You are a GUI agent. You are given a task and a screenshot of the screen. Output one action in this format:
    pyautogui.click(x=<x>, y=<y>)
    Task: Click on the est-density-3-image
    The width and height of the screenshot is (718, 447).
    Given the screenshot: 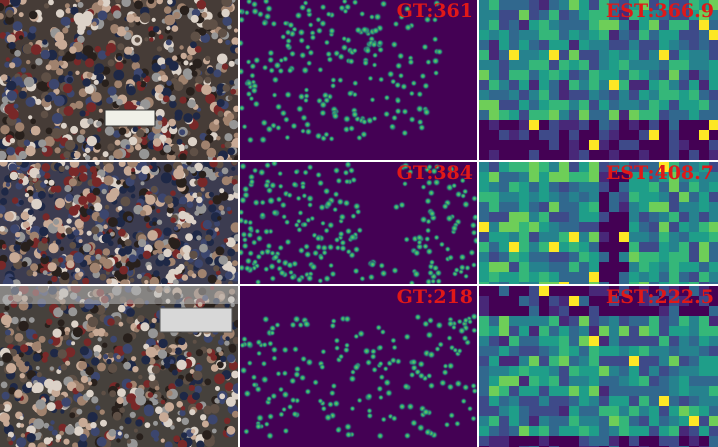 What is the action you would take?
    pyautogui.click(x=598, y=366)
    